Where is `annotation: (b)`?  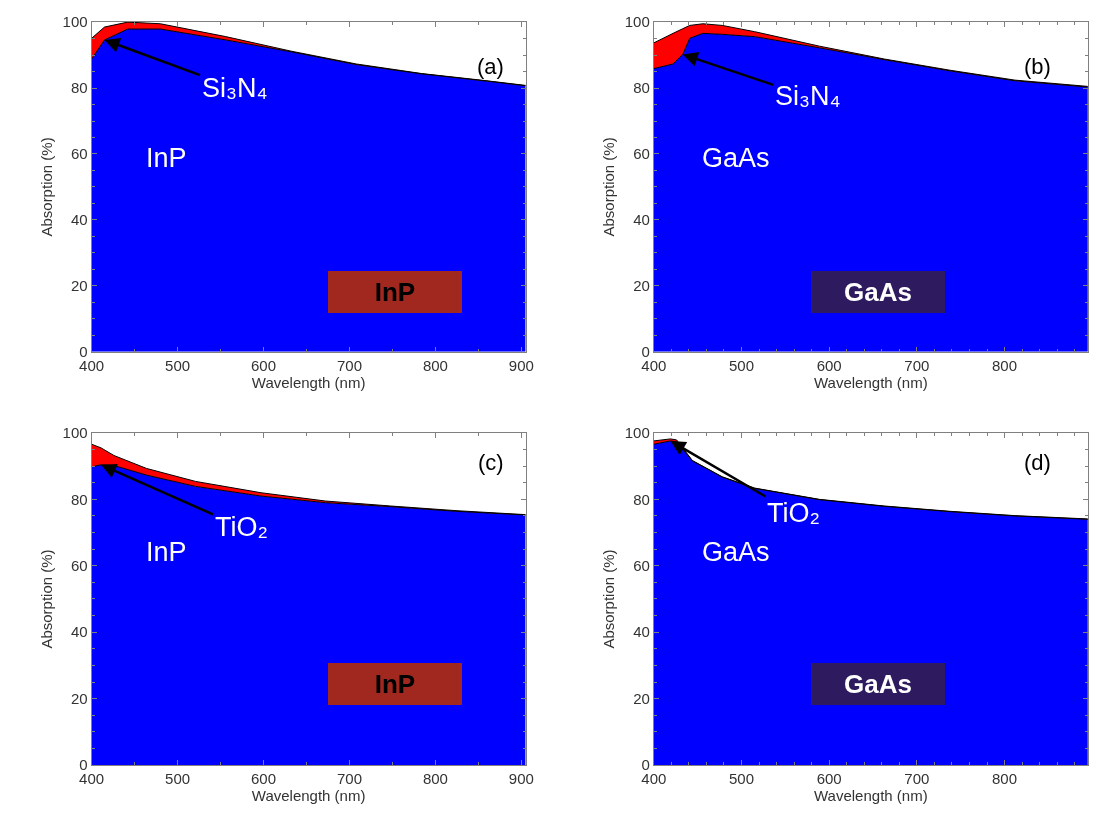 annotation: (b) is located at coordinates (1037, 66).